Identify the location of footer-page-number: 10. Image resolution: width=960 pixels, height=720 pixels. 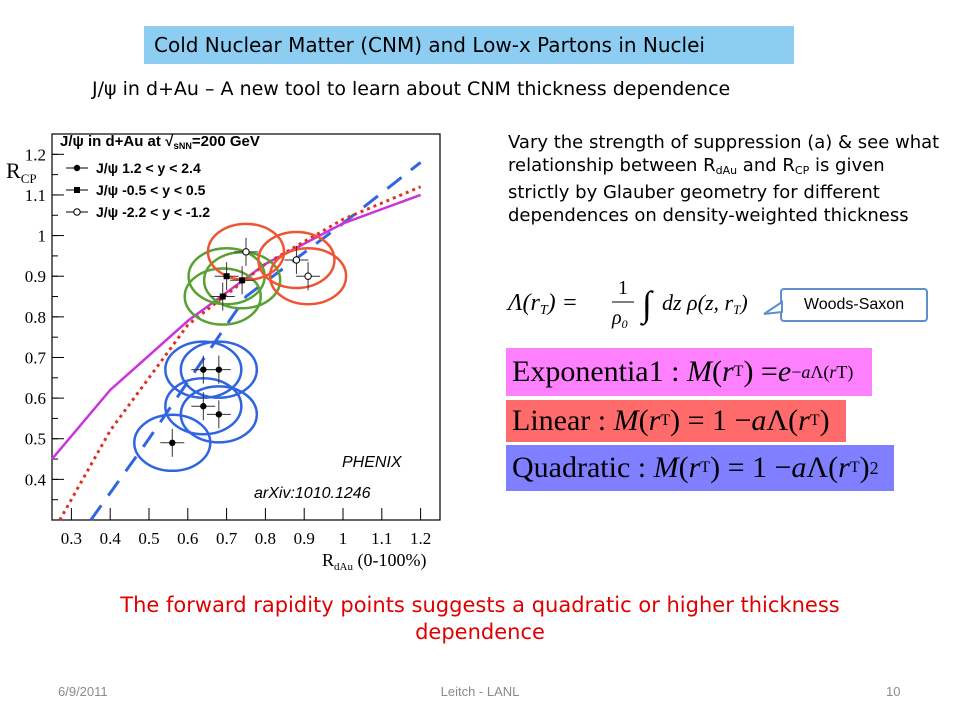
(893, 691).